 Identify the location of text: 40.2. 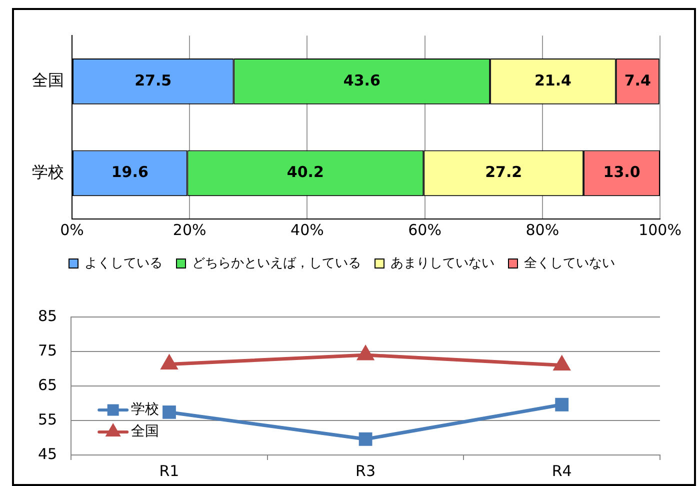
(305, 172).